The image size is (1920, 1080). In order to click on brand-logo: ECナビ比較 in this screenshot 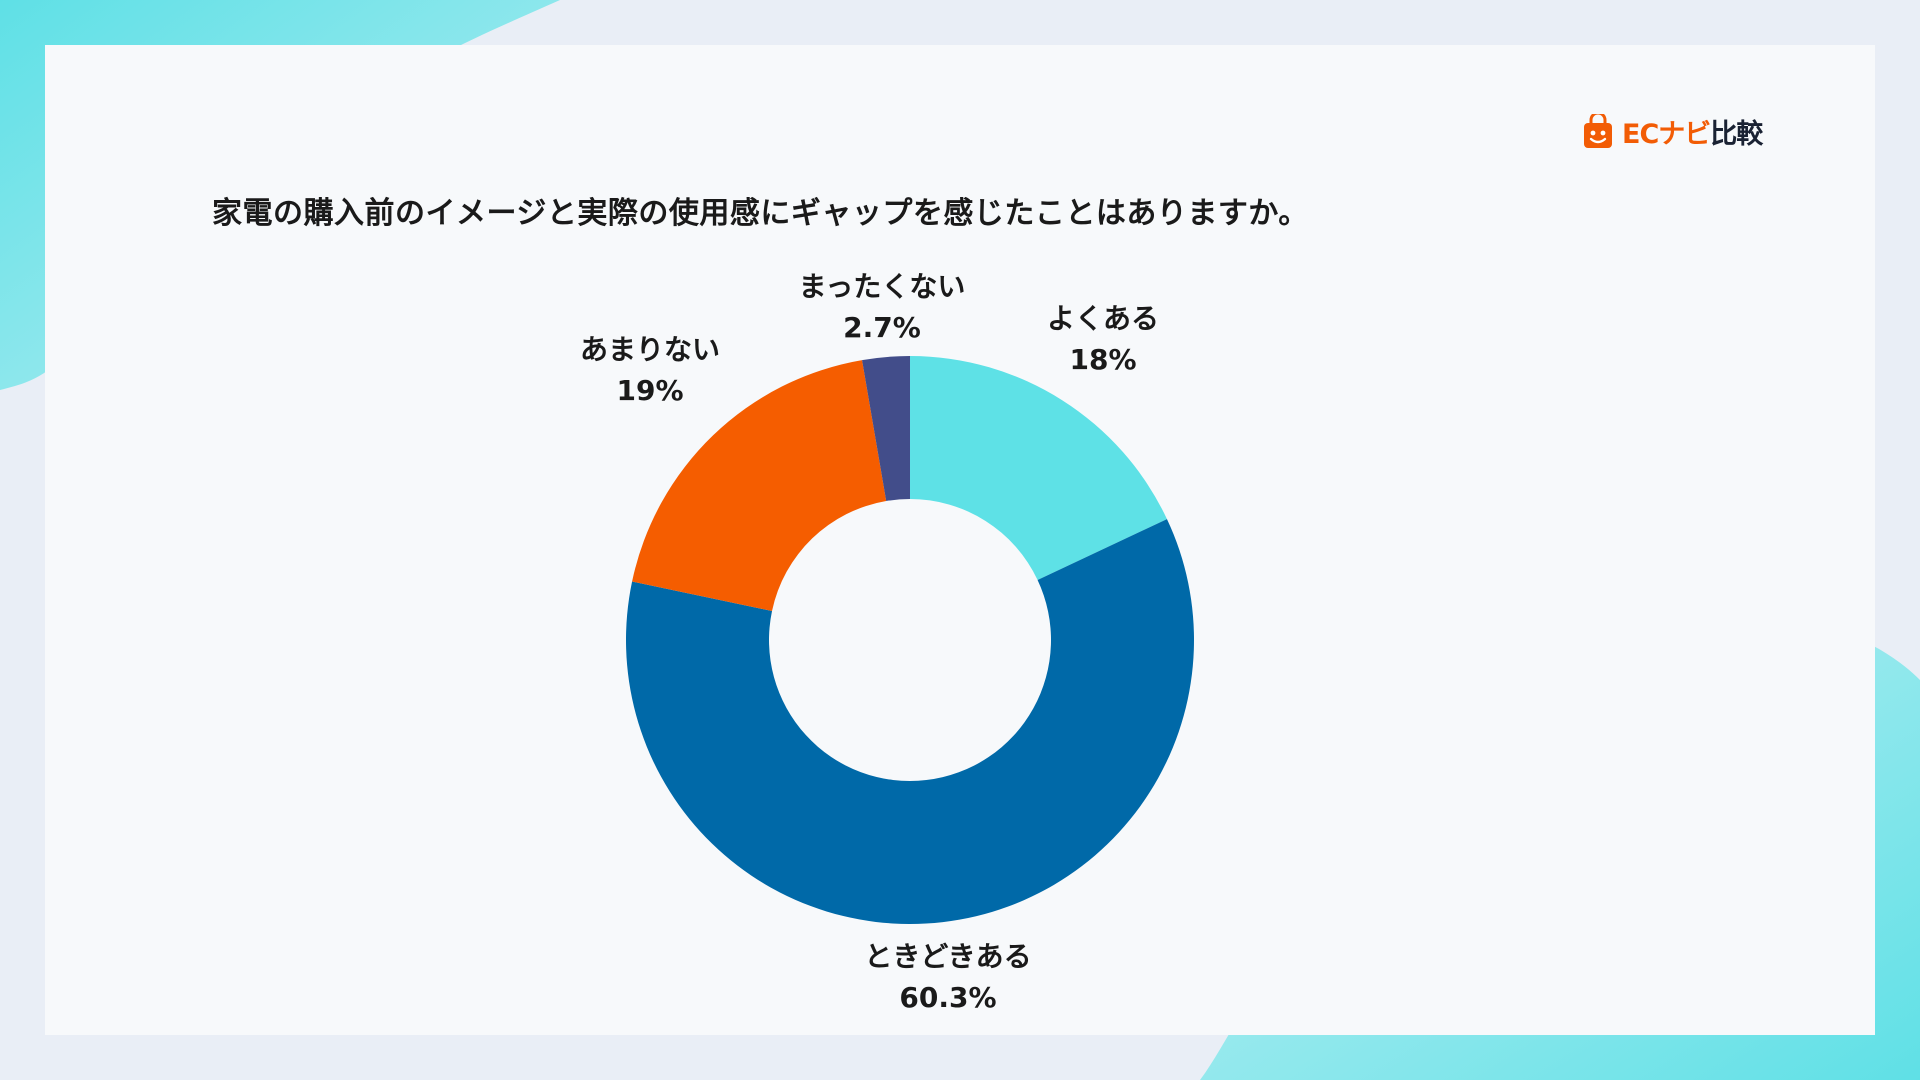, I will do `click(1671, 131)`.